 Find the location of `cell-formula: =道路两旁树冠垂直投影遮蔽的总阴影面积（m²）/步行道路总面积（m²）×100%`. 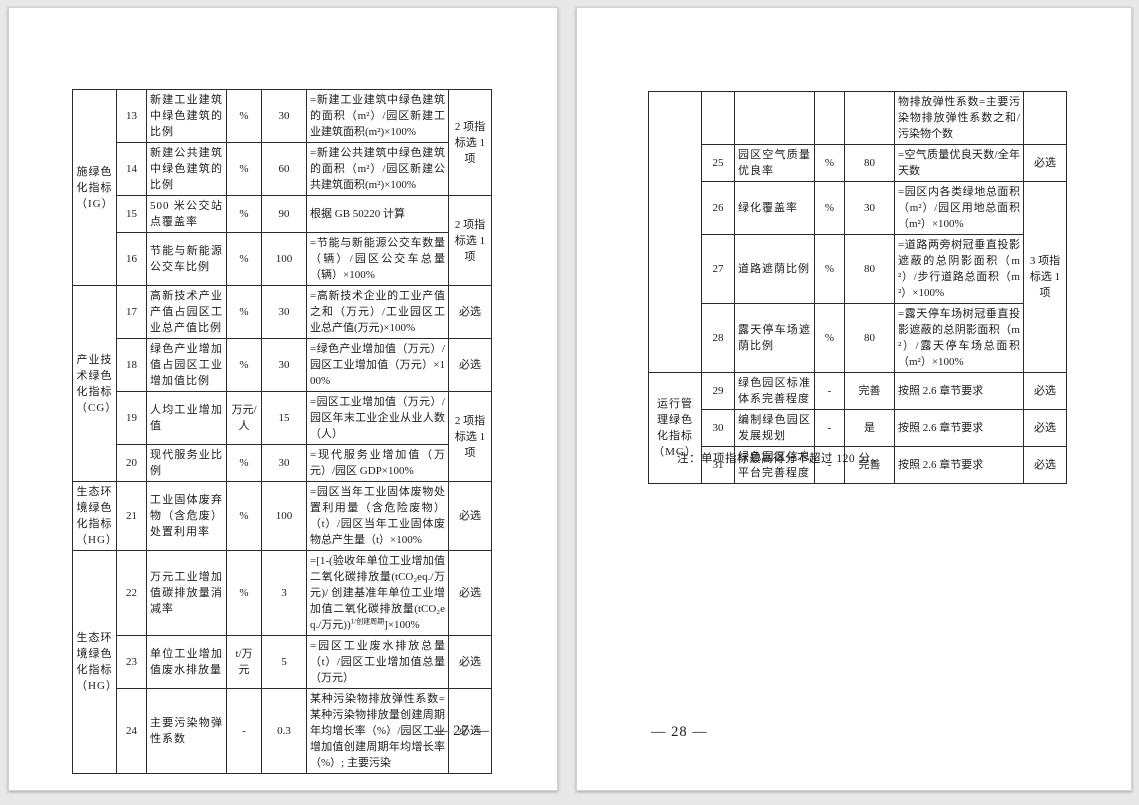

cell-formula: =道路两旁树冠垂直投影遮蔽的总阴影面积（m²）/步行道路总面积（m²）×100% is located at coordinates (959, 269).